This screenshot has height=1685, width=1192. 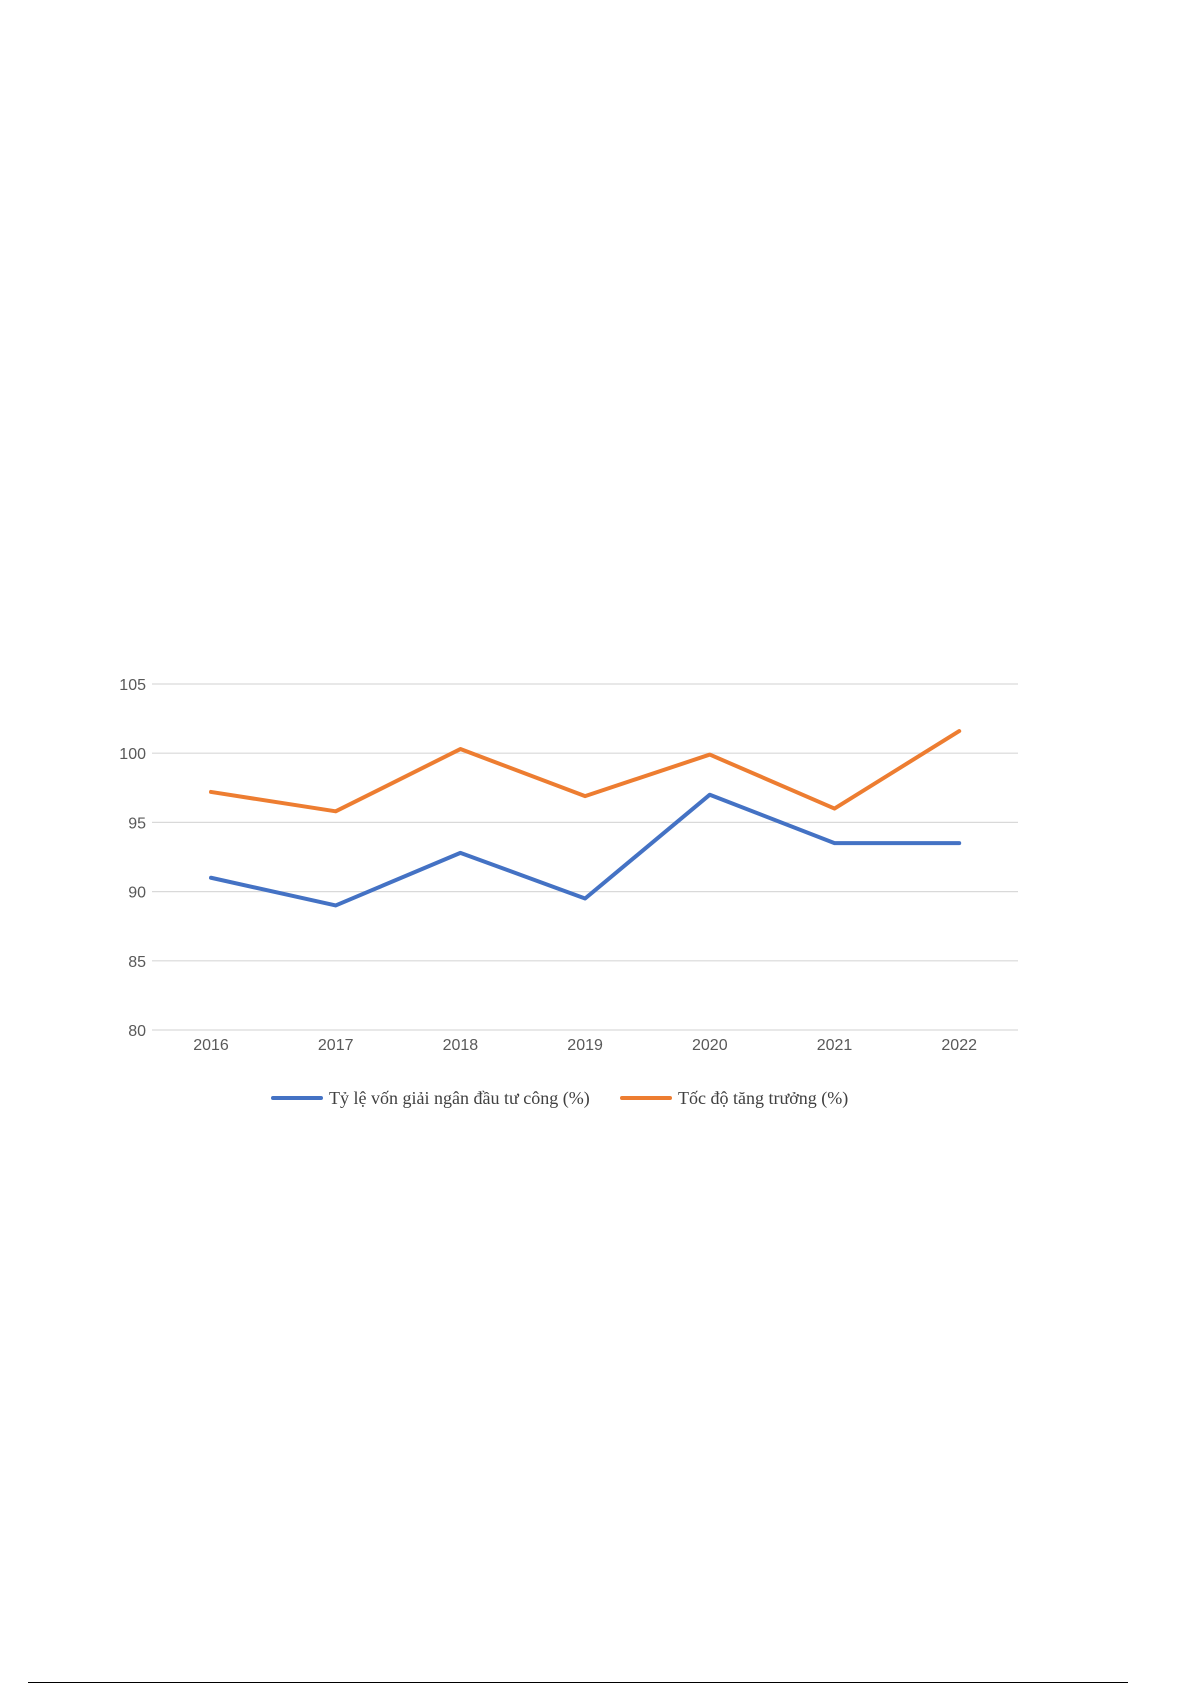 What do you see at coordinates (211, 1045) in the screenshot?
I see `x-tick-label: 2016` at bounding box center [211, 1045].